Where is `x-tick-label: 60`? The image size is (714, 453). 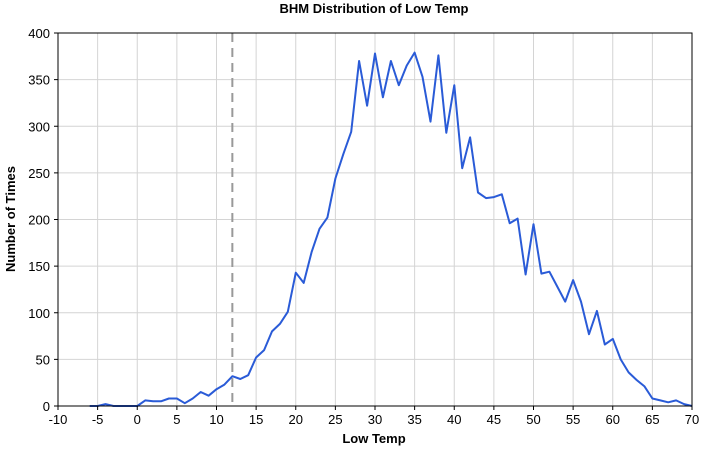 x-tick-label: 60 is located at coordinates (613, 419).